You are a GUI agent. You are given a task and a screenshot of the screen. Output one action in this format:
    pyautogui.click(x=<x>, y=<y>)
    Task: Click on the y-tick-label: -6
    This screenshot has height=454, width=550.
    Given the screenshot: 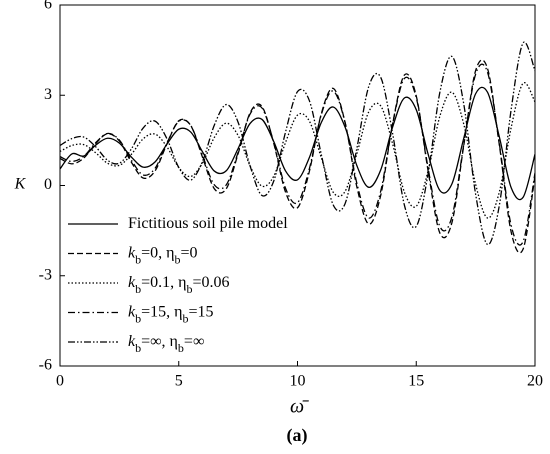 What is the action you would take?
    pyautogui.click(x=45, y=365)
    